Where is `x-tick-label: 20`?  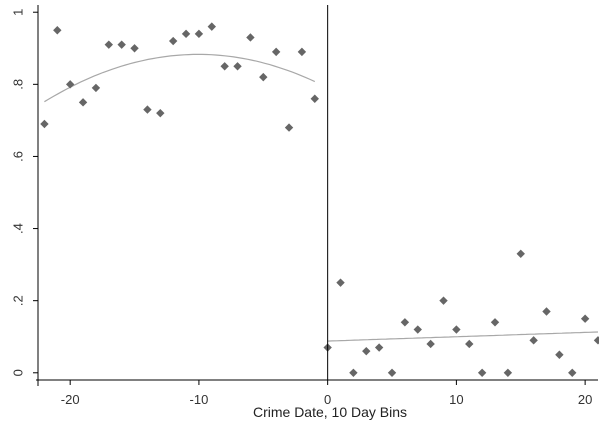
x-tick-label: 20 is located at coordinates (585, 399).